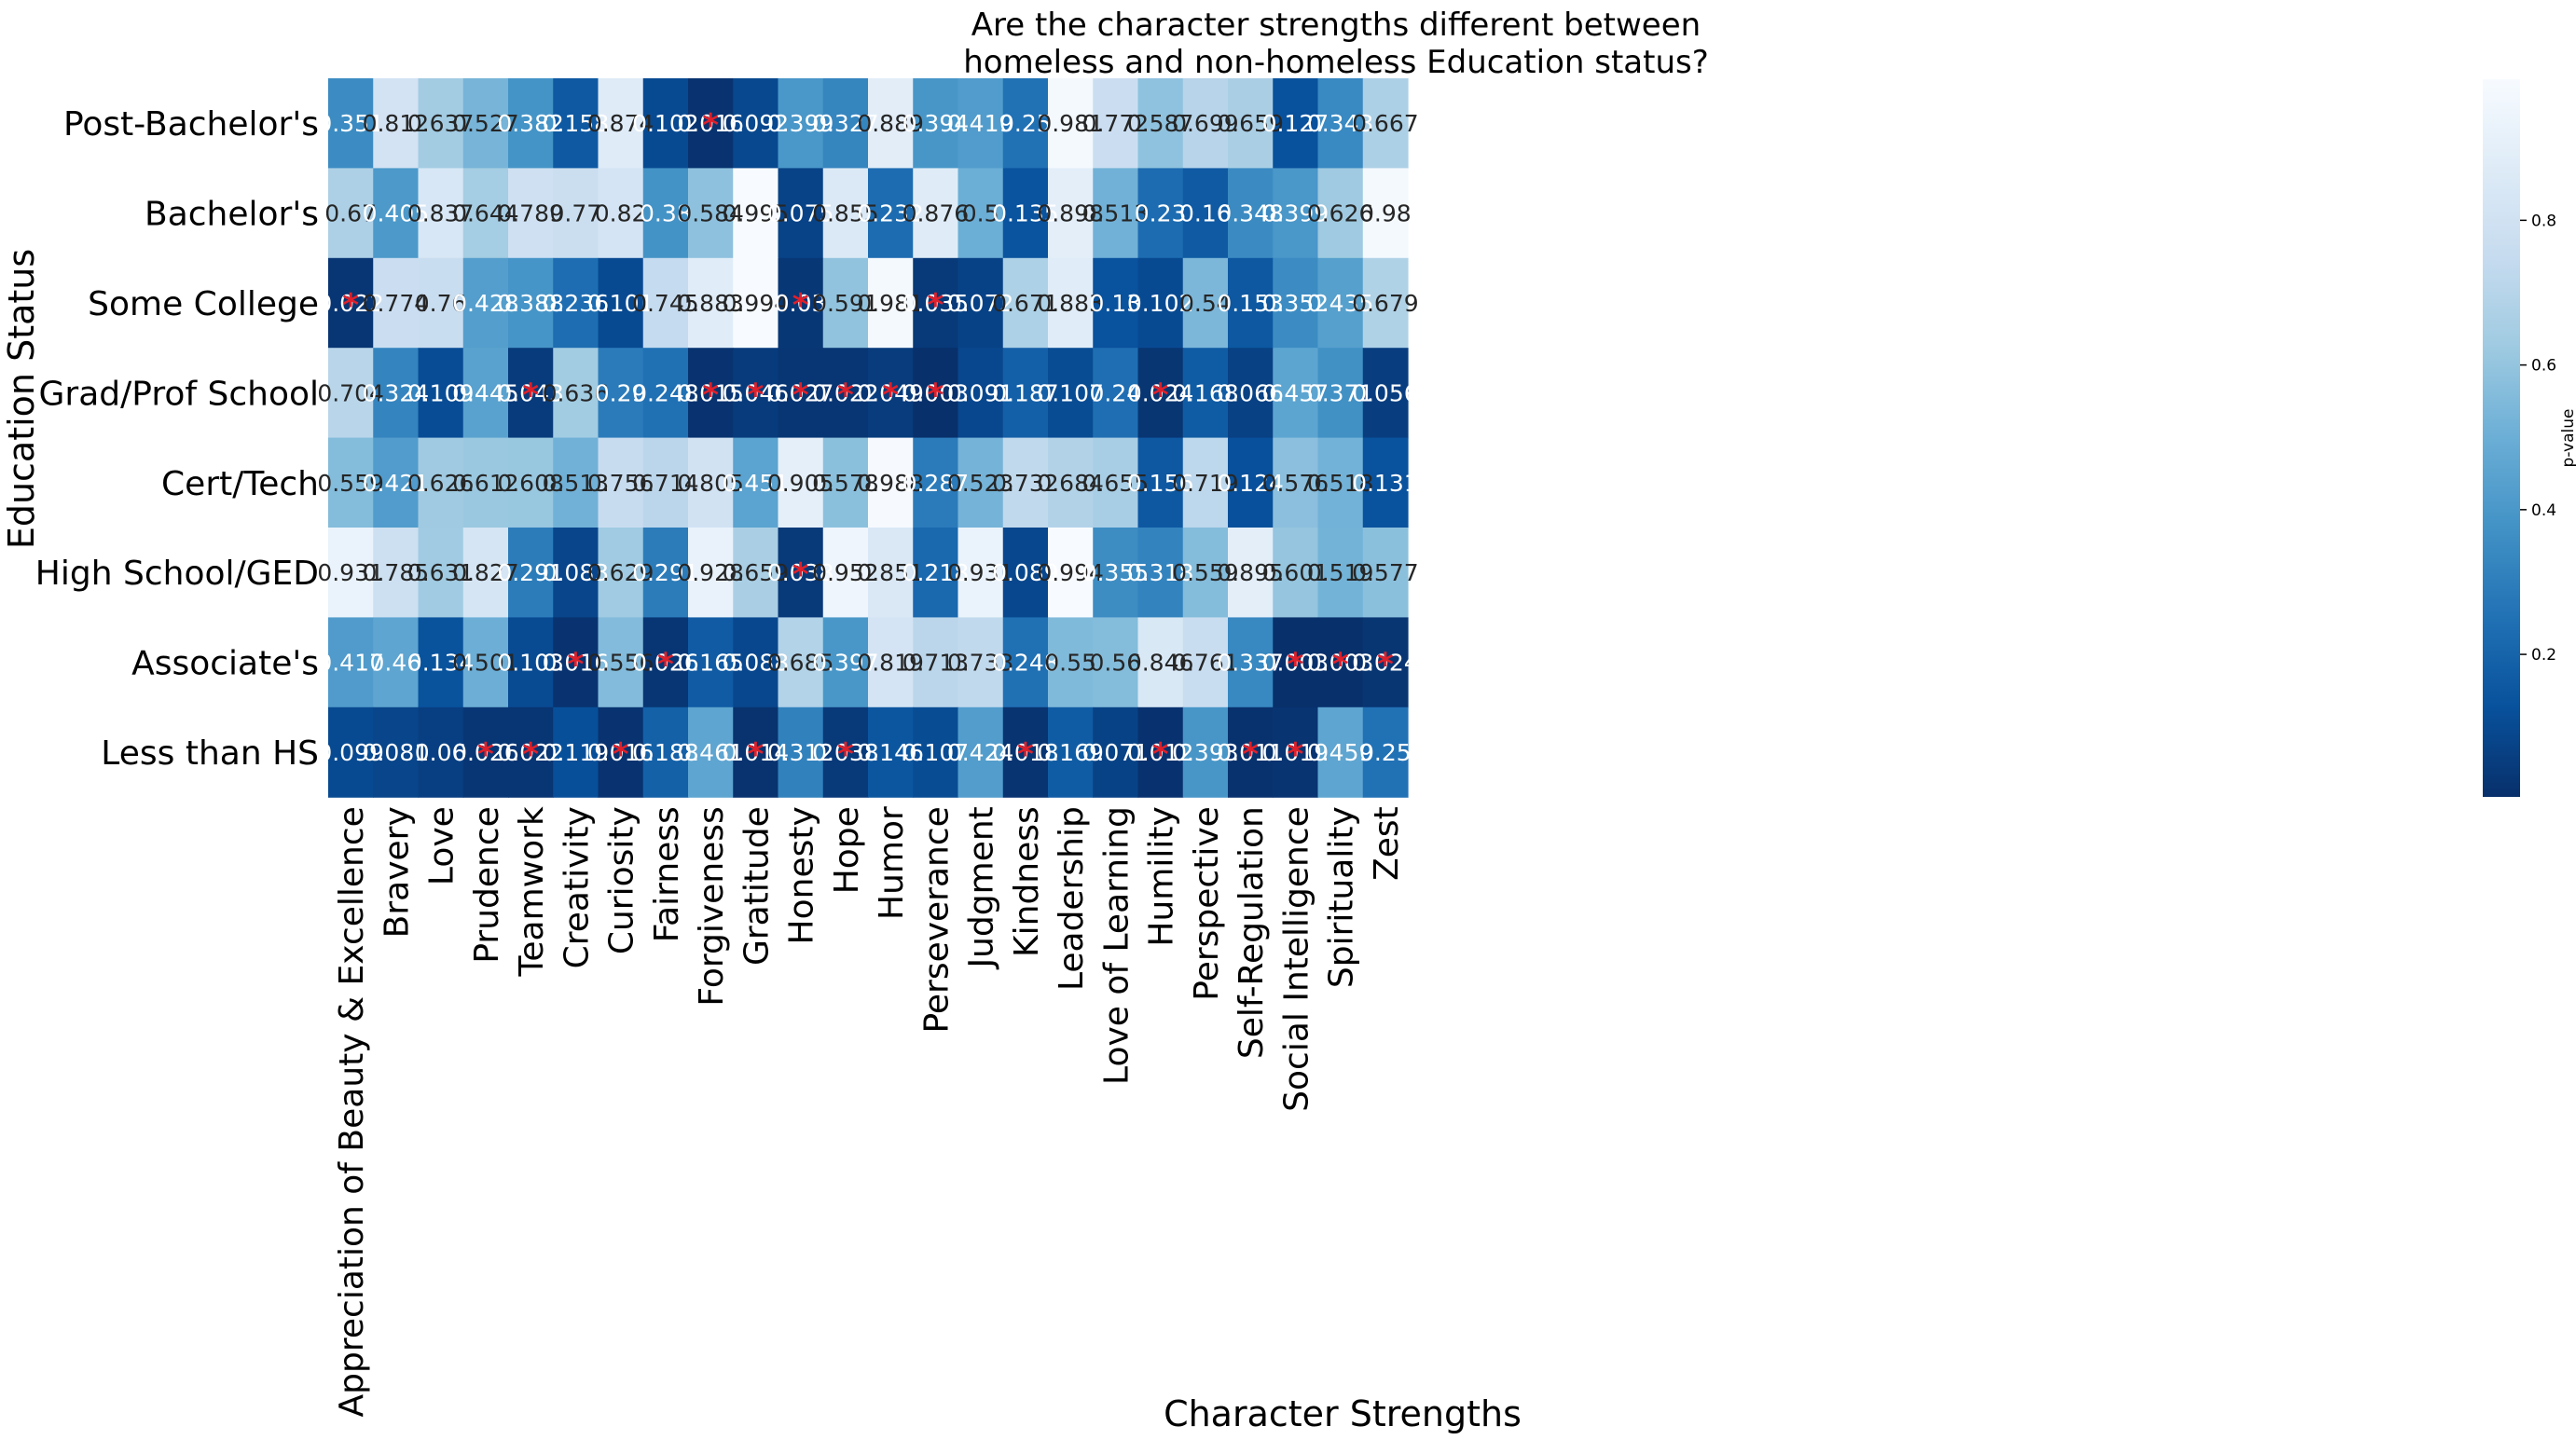 The height and width of the screenshot is (1440, 2576). I want to click on y-tick-label: Grad/Prof School, so click(179, 394).